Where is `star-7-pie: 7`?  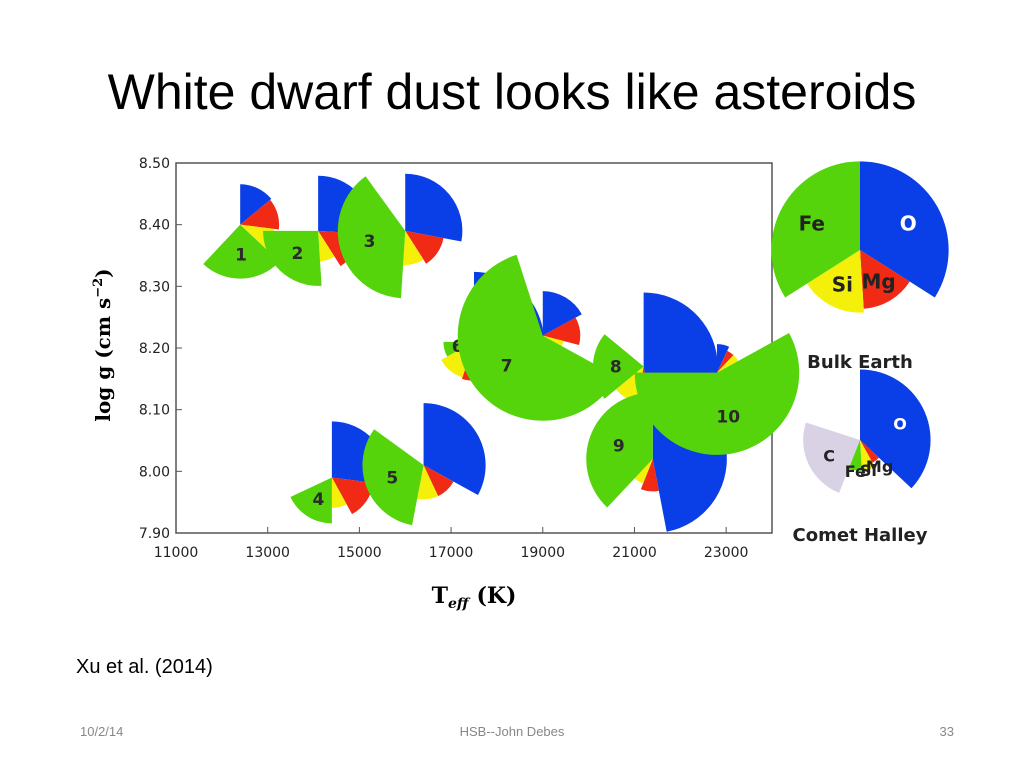 star-7-pie: 7 is located at coordinates (537, 337).